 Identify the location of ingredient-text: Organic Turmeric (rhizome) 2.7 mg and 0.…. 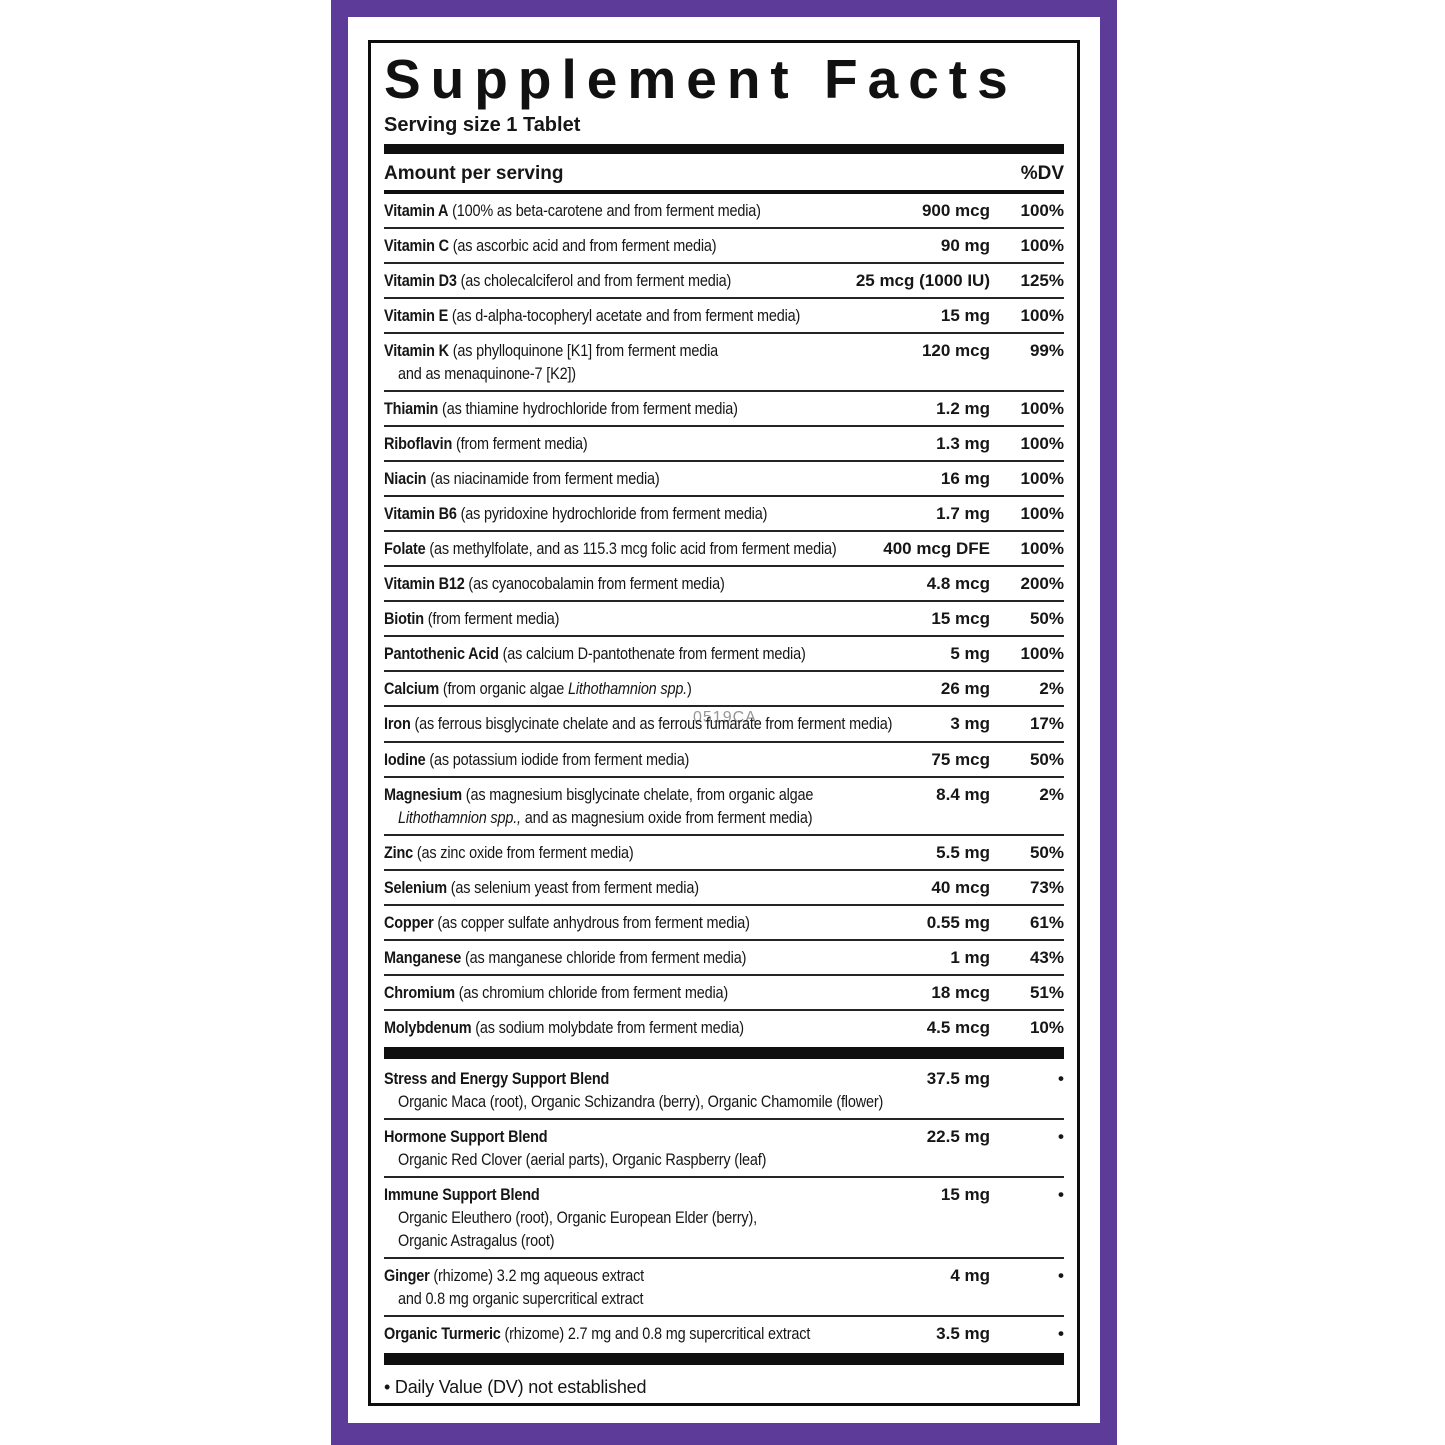
(639, 1334).